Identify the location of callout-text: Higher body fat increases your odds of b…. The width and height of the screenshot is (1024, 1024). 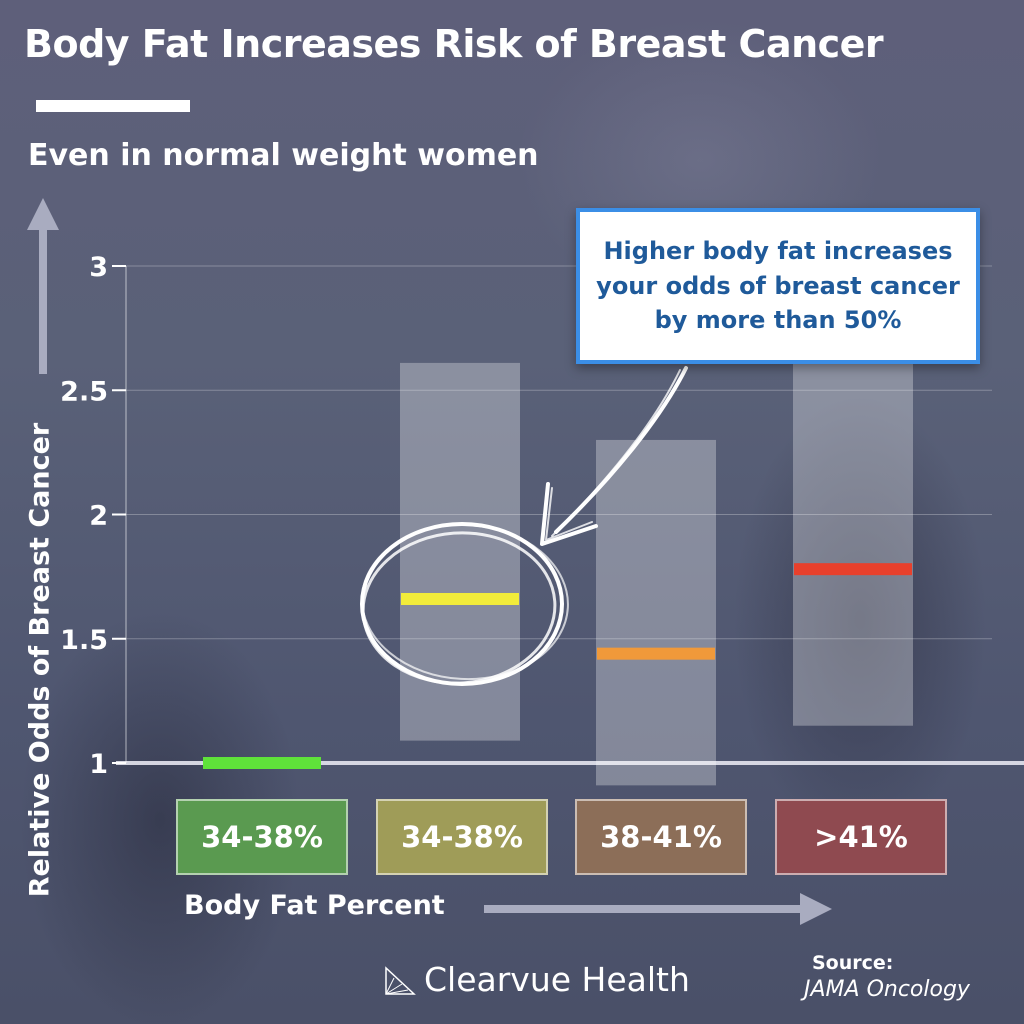
(778, 285).